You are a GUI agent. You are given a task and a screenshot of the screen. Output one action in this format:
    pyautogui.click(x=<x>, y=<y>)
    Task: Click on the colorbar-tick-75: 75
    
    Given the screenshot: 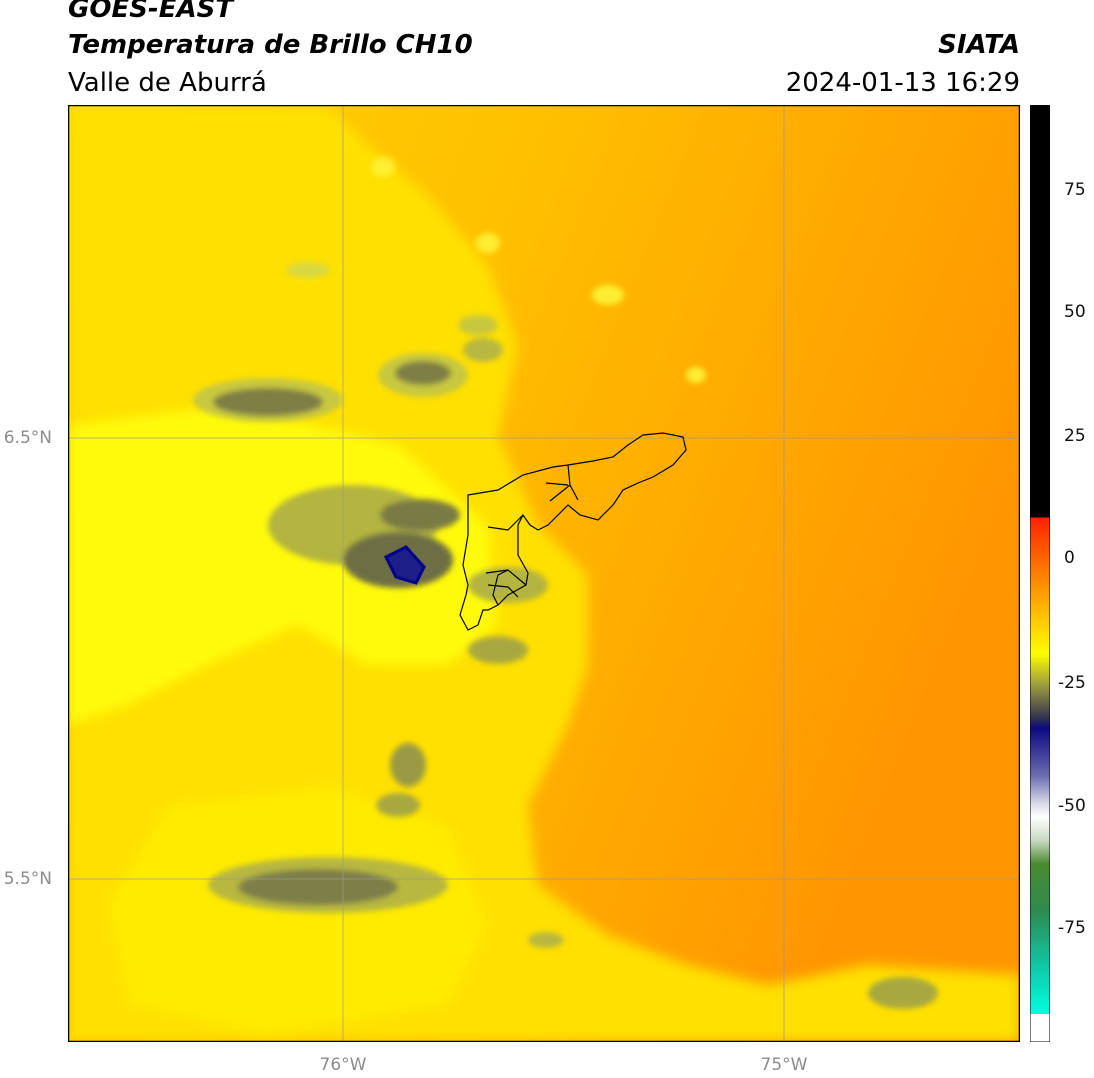 What is the action you would take?
    pyautogui.click(x=1075, y=190)
    